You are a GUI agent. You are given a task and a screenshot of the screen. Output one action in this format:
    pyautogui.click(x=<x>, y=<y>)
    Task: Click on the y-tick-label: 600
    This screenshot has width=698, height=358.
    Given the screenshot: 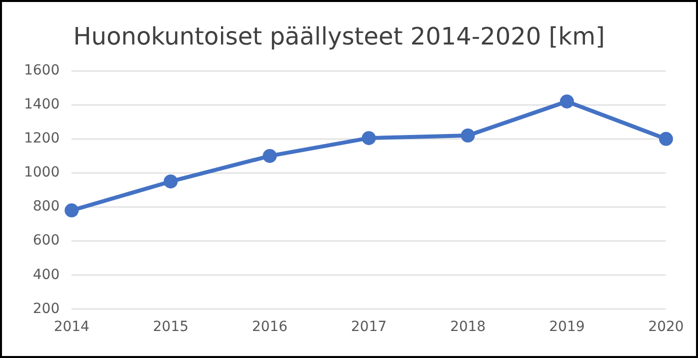 What is the action you would take?
    pyautogui.click(x=46, y=240)
    